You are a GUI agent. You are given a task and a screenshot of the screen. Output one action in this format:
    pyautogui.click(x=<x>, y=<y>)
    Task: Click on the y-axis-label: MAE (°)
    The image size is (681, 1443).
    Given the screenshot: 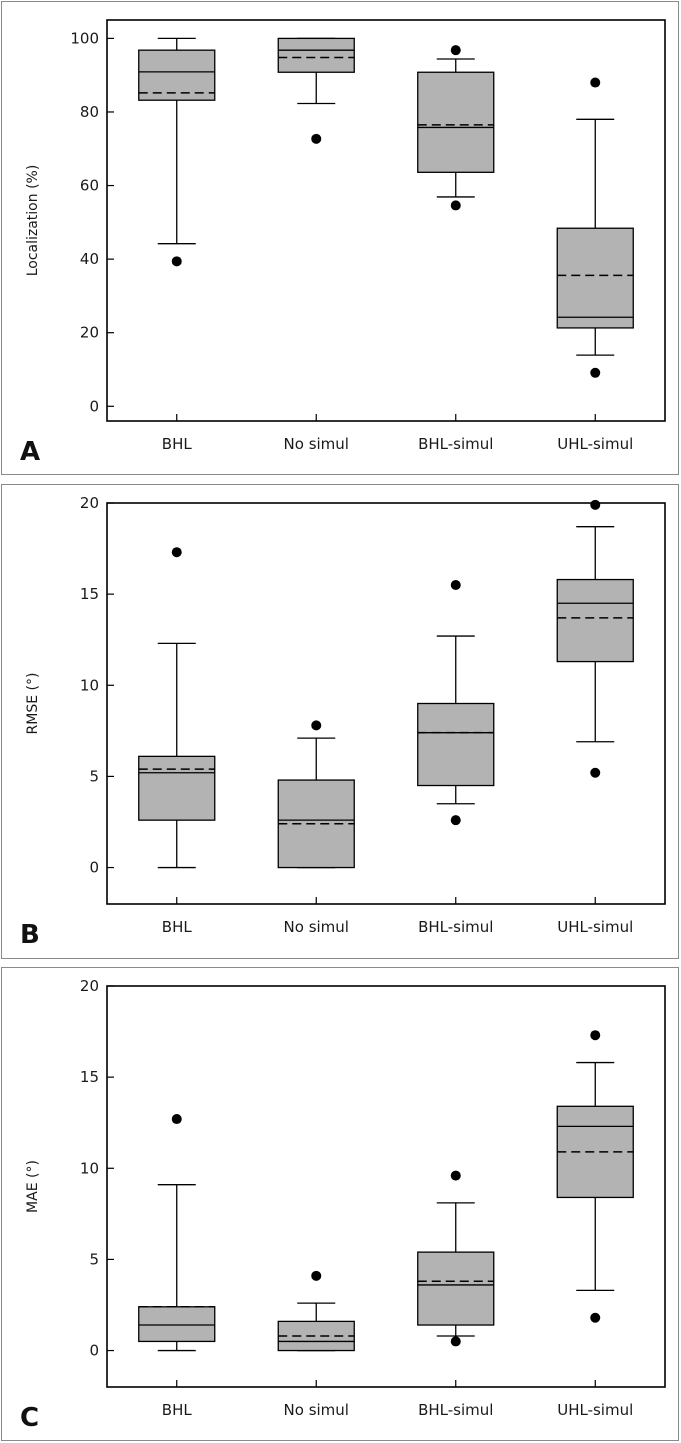 What is the action you would take?
    pyautogui.click(x=33, y=1186)
    